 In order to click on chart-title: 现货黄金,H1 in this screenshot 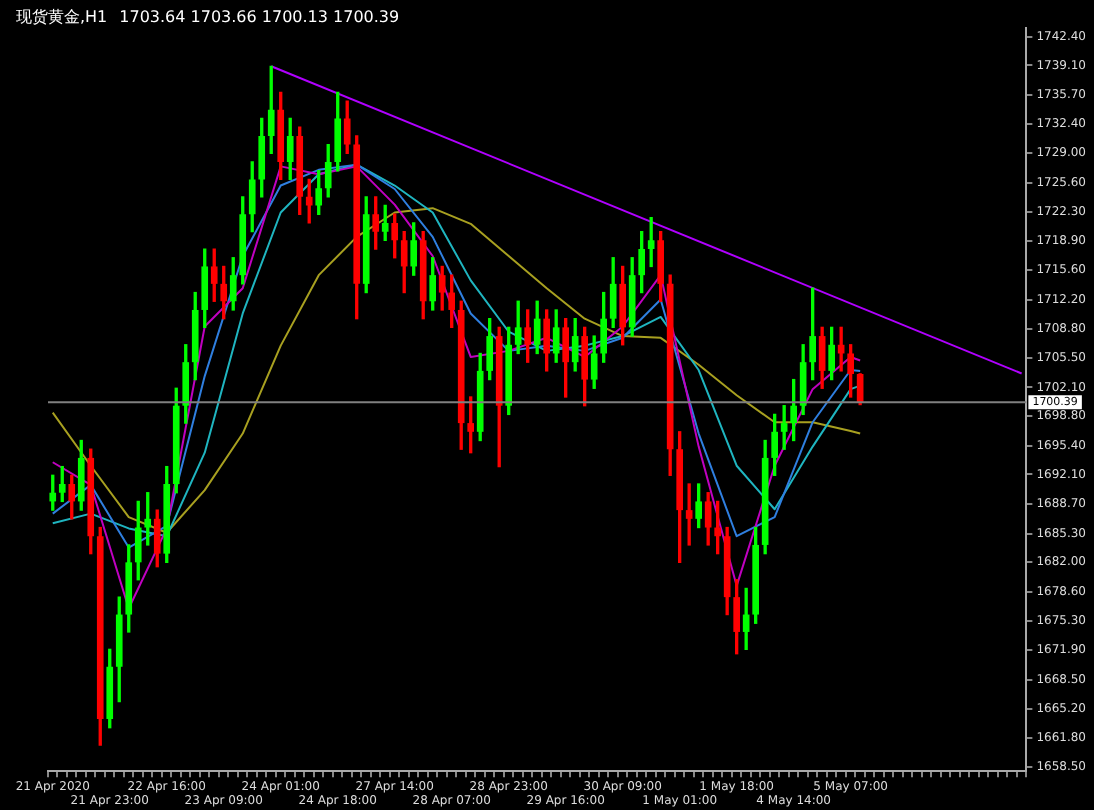, I will do `click(62, 17)`.